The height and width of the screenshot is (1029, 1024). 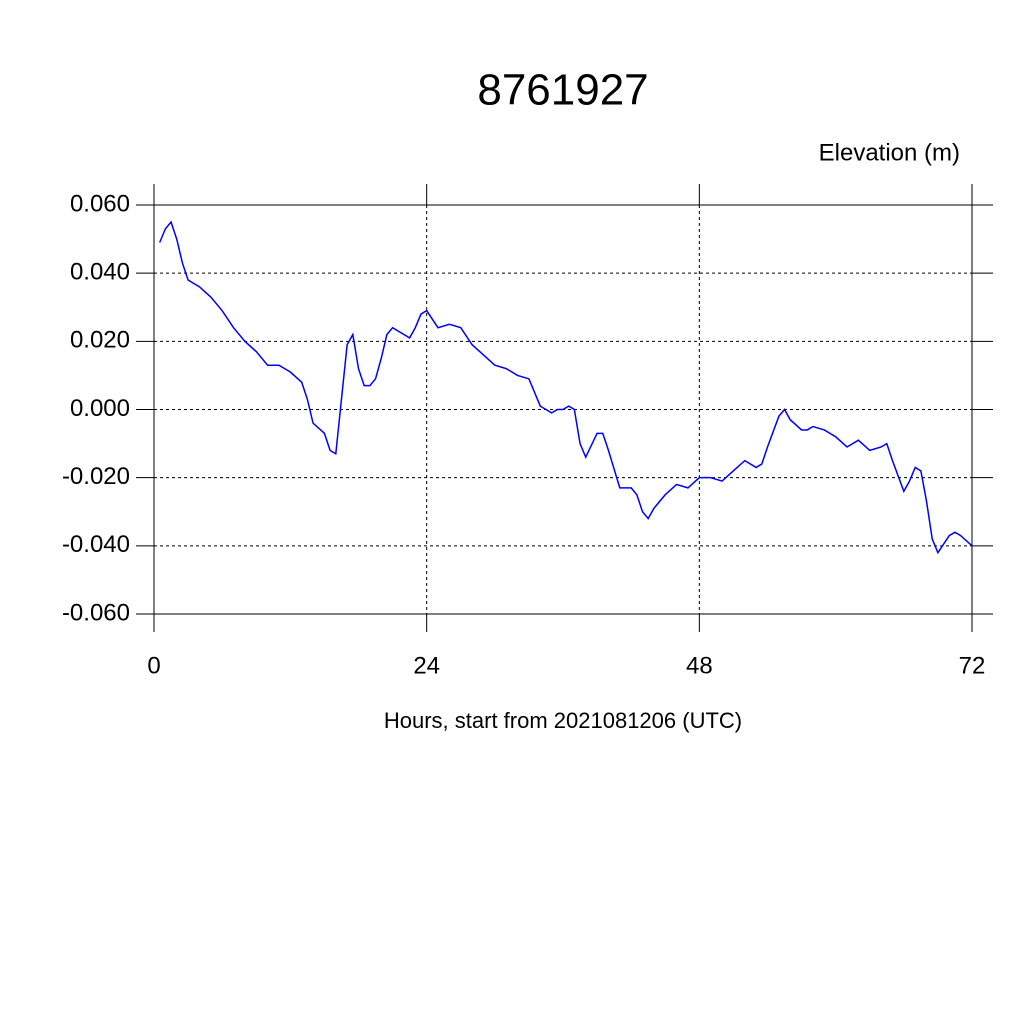 What do you see at coordinates (563, 720) in the screenshot?
I see `x-axis-label: Hours, start from 2021081206 (UTC)` at bounding box center [563, 720].